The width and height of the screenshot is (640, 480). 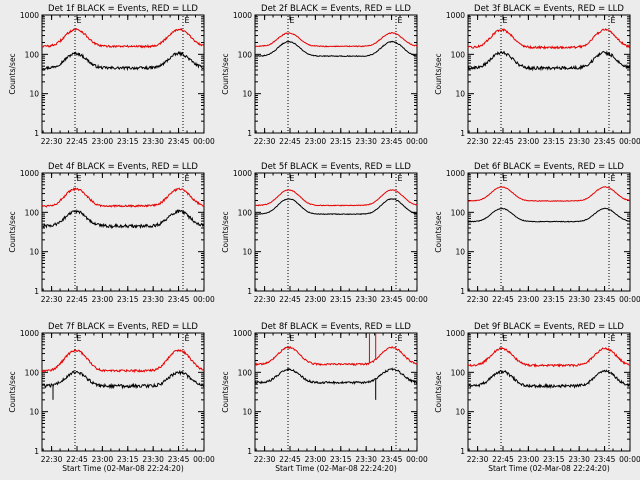 I want to click on panel-title: Det 3f BLACK = Events, RED = LLD, so click(x=549, y=9).